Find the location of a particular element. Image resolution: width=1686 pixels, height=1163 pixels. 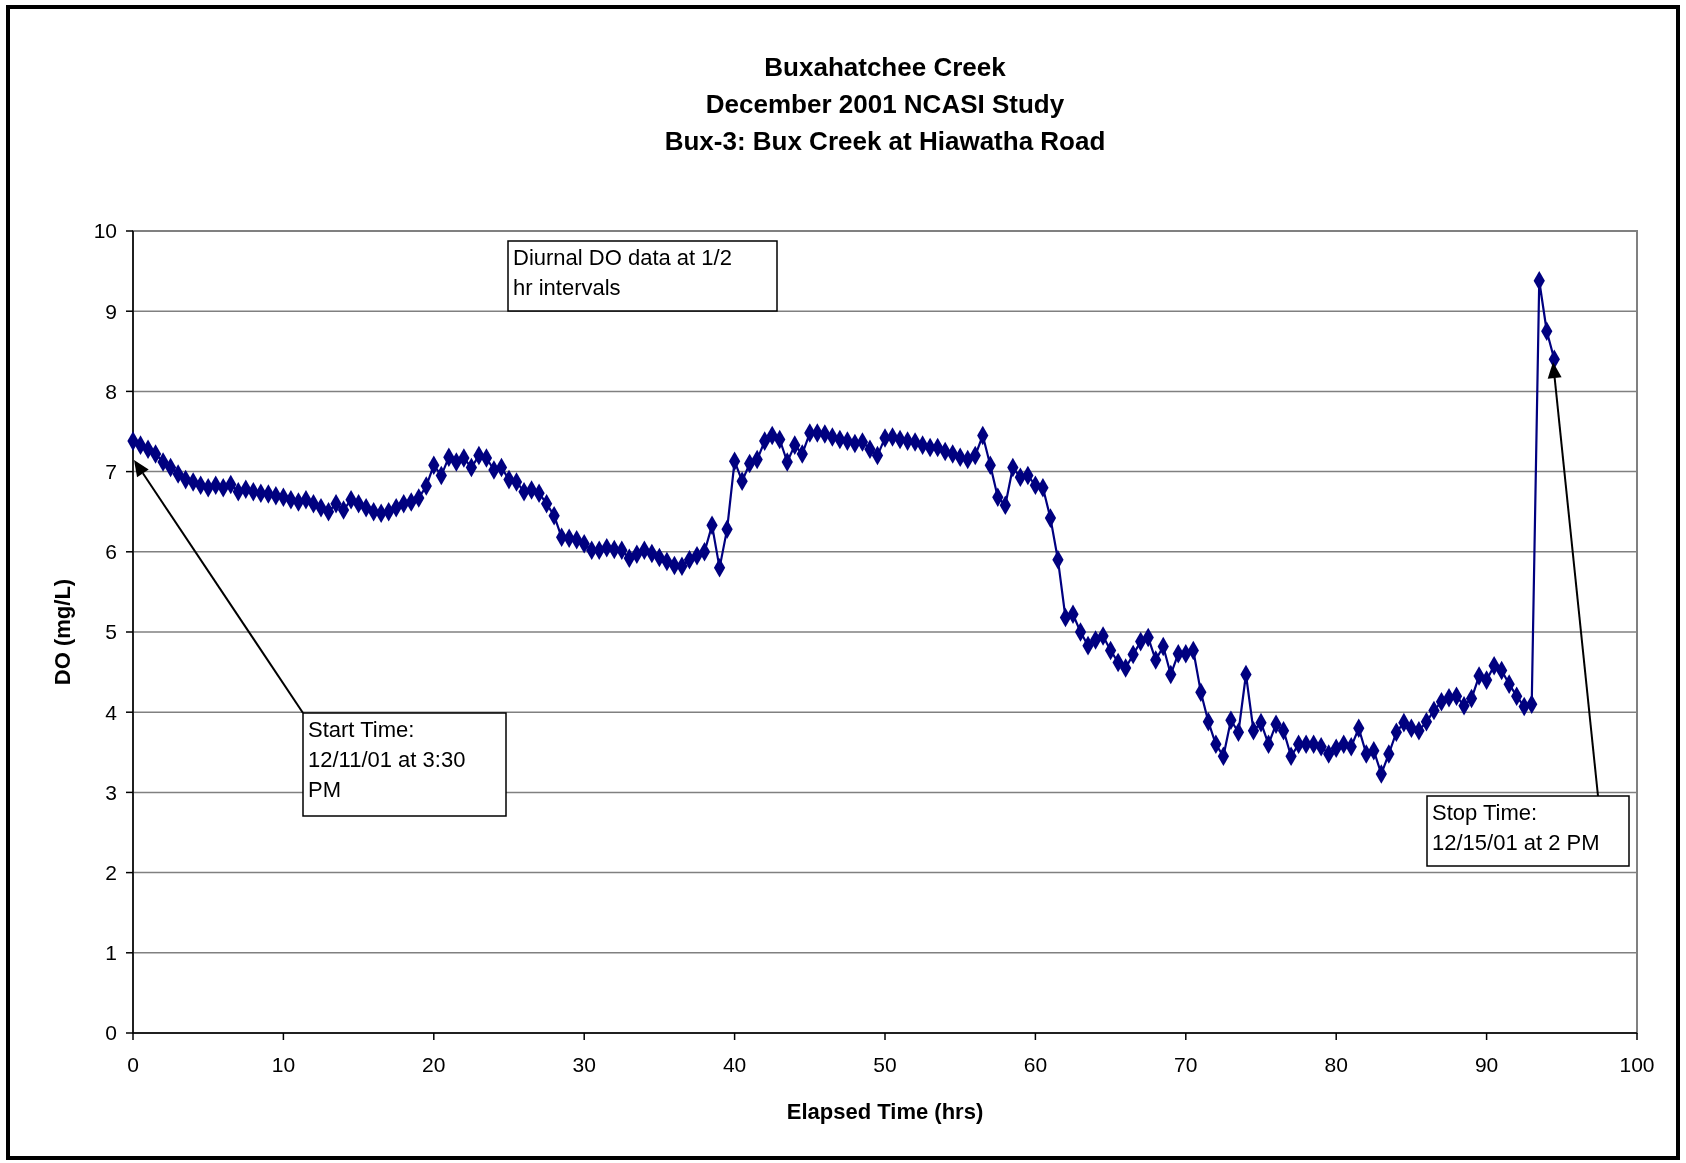

y-tick-label: 4 is located at coordinates (111, 712).